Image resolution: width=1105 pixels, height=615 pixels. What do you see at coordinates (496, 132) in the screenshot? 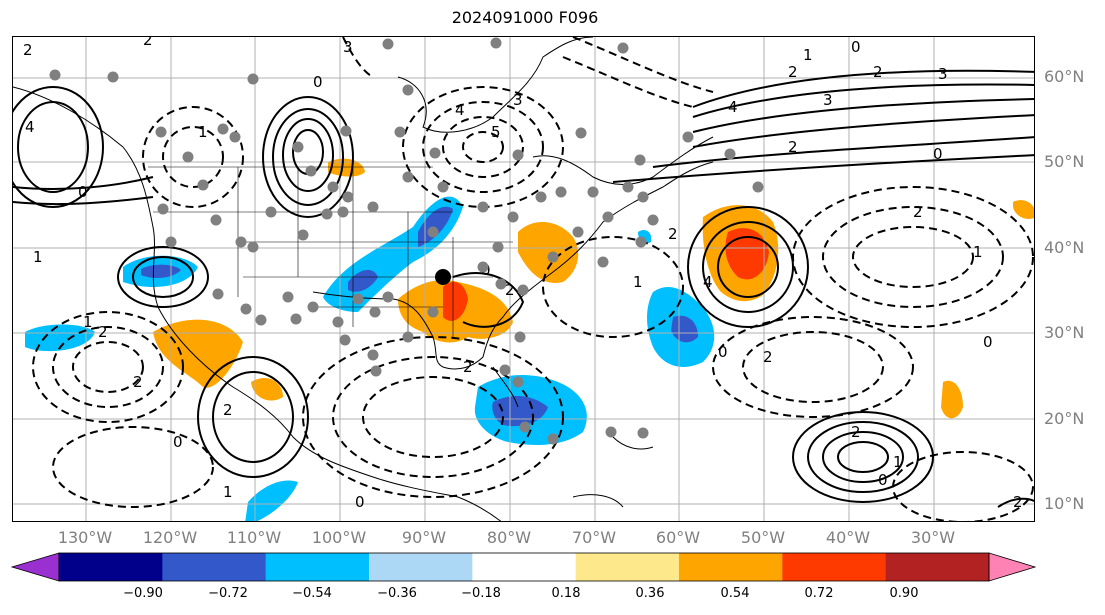
I see `contour-label: 5` at bounding box center [496, 132].